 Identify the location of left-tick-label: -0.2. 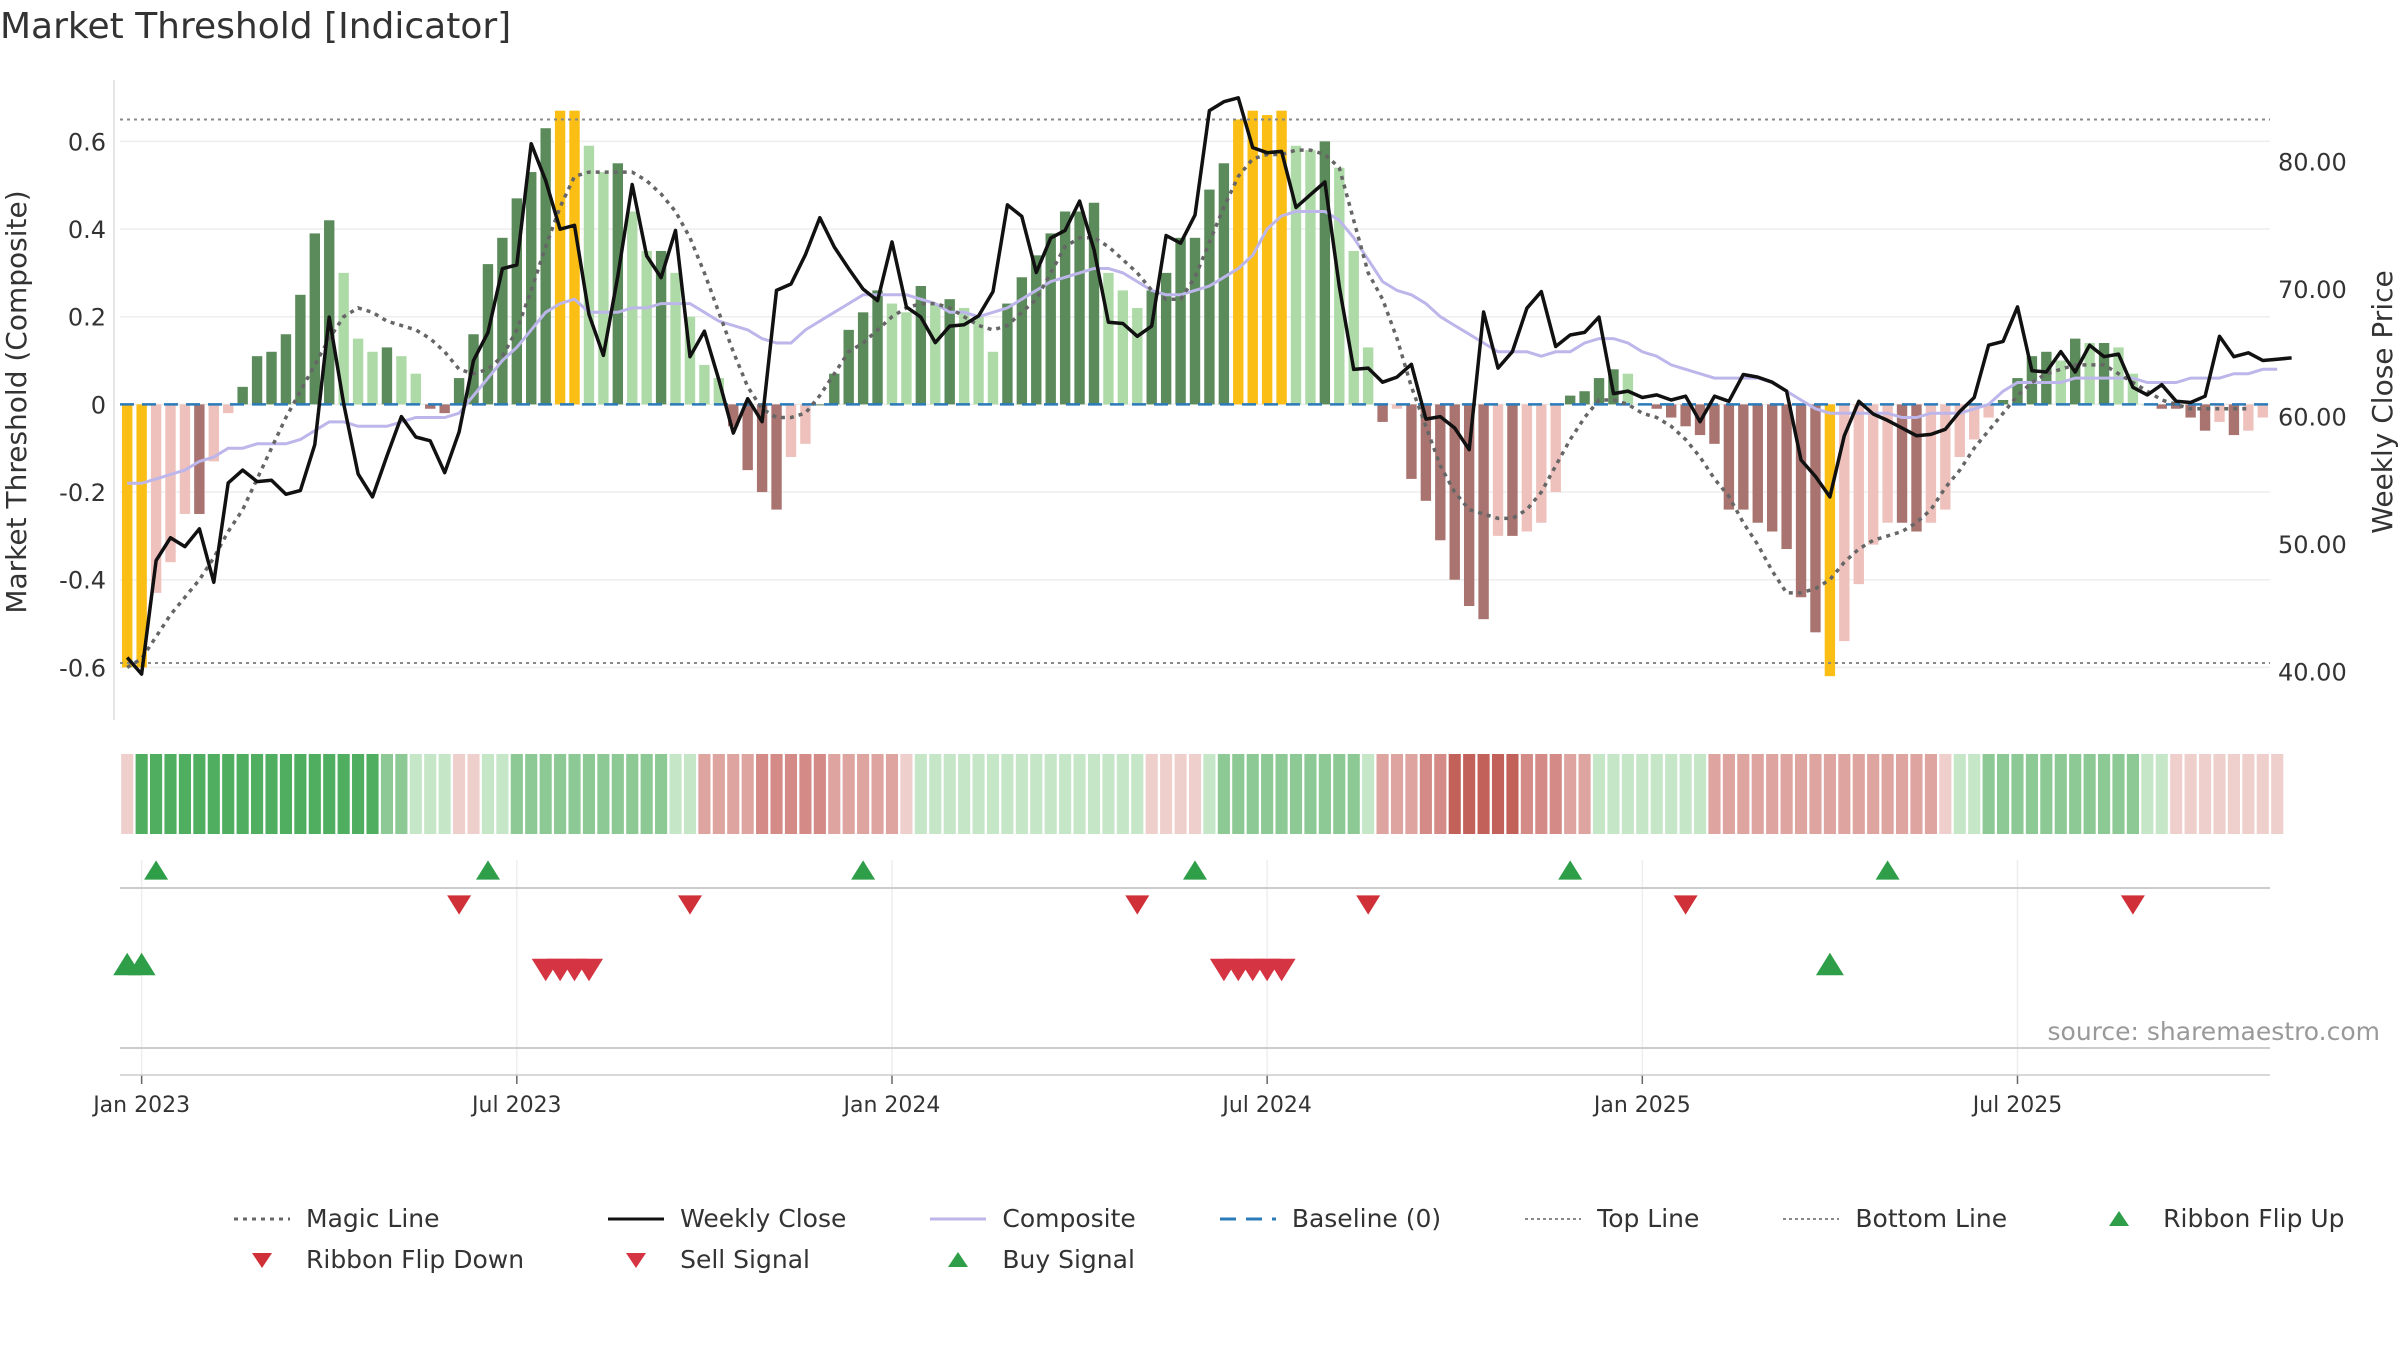
(82, 493).